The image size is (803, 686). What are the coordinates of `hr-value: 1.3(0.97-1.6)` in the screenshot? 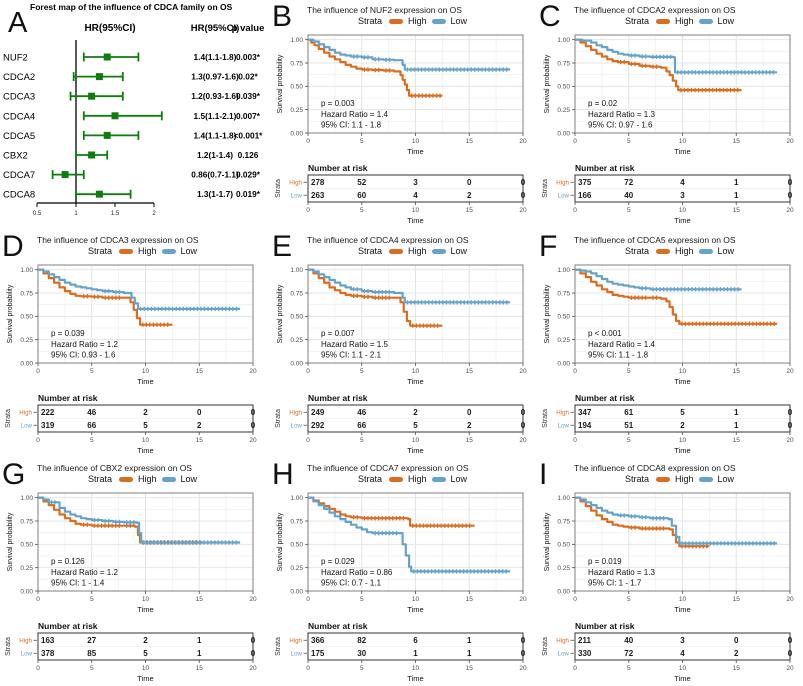 It's located at (215, 77).